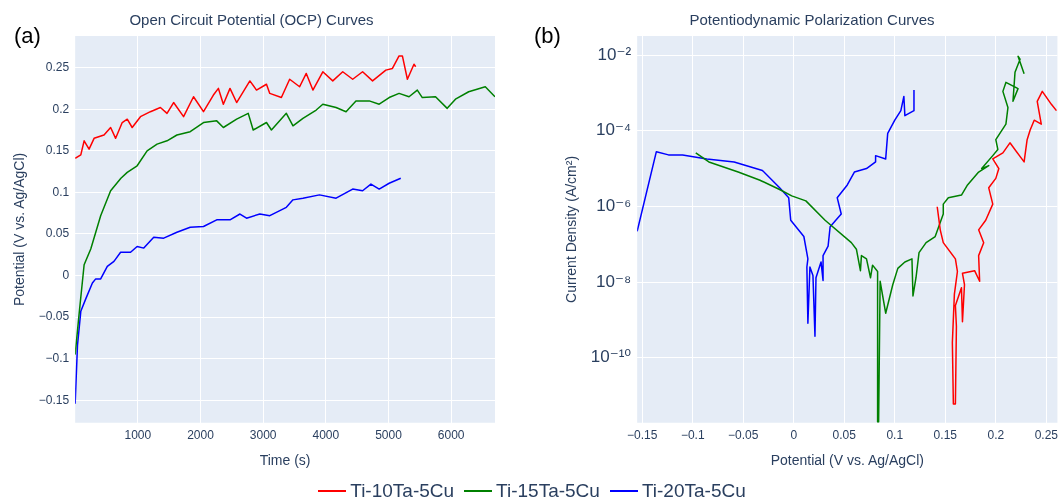 This screenshot has width=1064, height=504. I want to click on x-axis-title: Time (s), so click(285, 460).